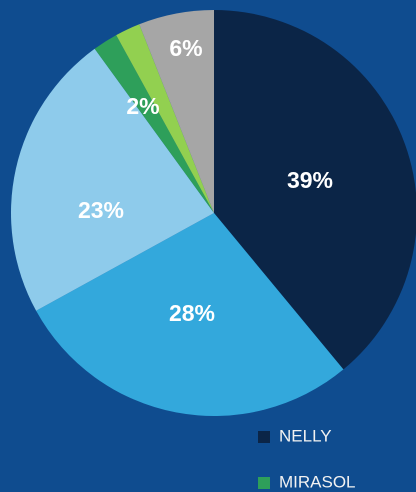 The width and height of the screenshot is (416, 492). Describe the element at coordinates (317, 481) in the screenshot. I see `legend-label: MIRASOL` at that location.